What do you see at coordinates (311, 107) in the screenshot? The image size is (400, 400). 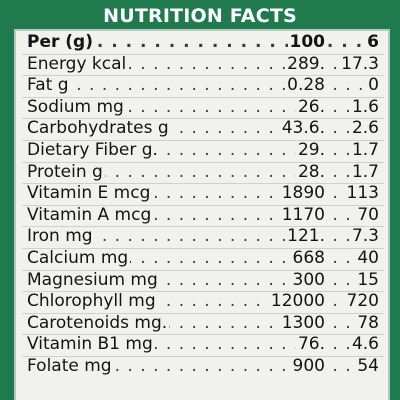 I see `value-per-100: 26.` at bounding box center [311, 107].